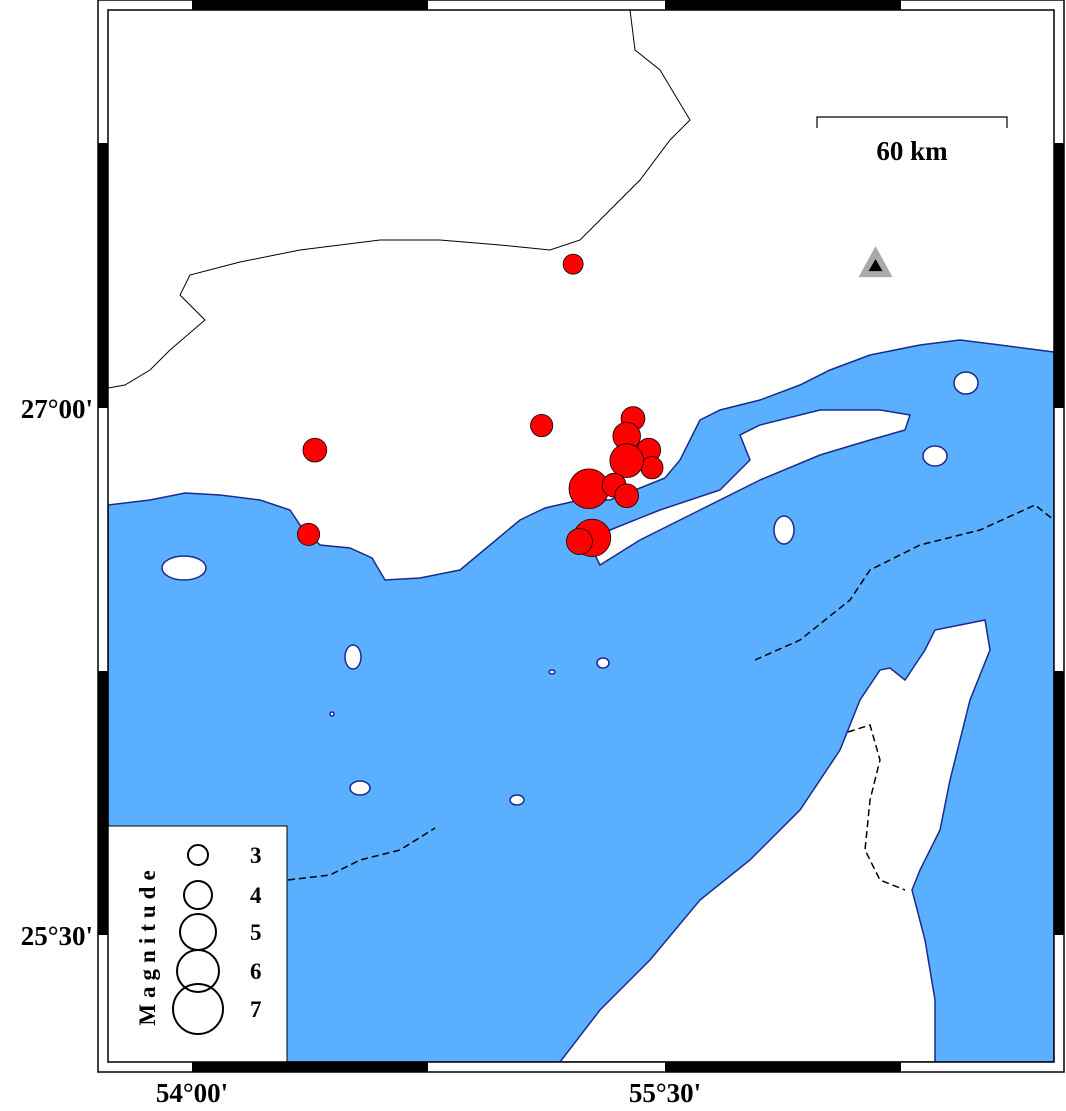 This screenshot has height=1111, width=1066. I want to click on scale-bar-label: 60 km, so click(912, 151).